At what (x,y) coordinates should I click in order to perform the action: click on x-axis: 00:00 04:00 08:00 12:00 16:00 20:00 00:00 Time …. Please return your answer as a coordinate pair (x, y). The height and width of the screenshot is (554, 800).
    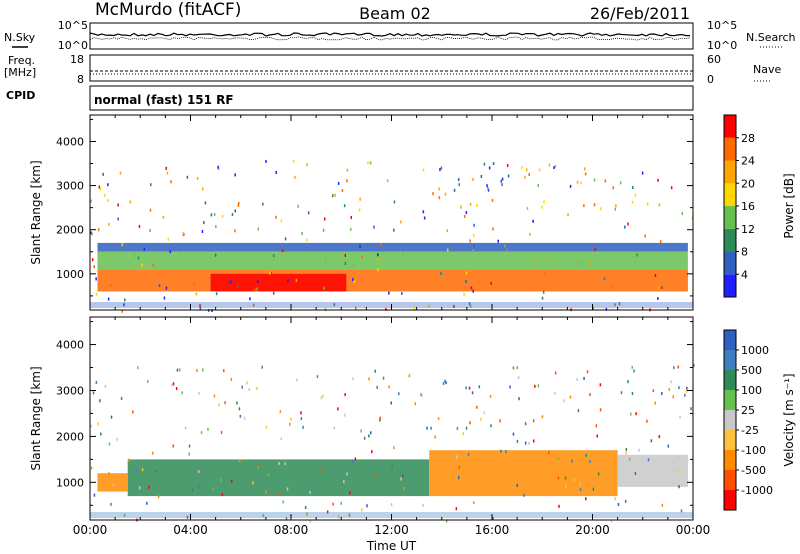
    Looking at the image, I should click on (392, 538).